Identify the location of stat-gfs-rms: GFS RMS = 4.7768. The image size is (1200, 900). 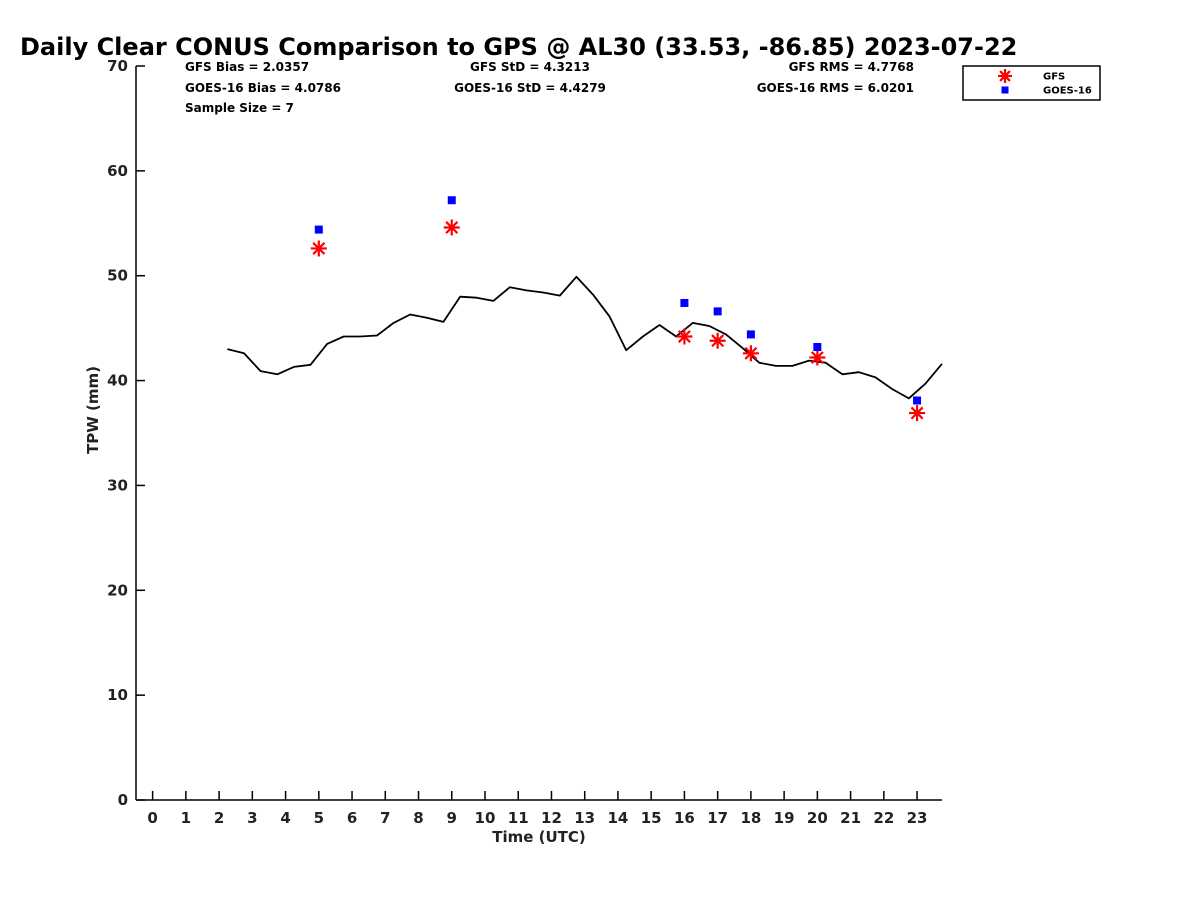
(851, 67).